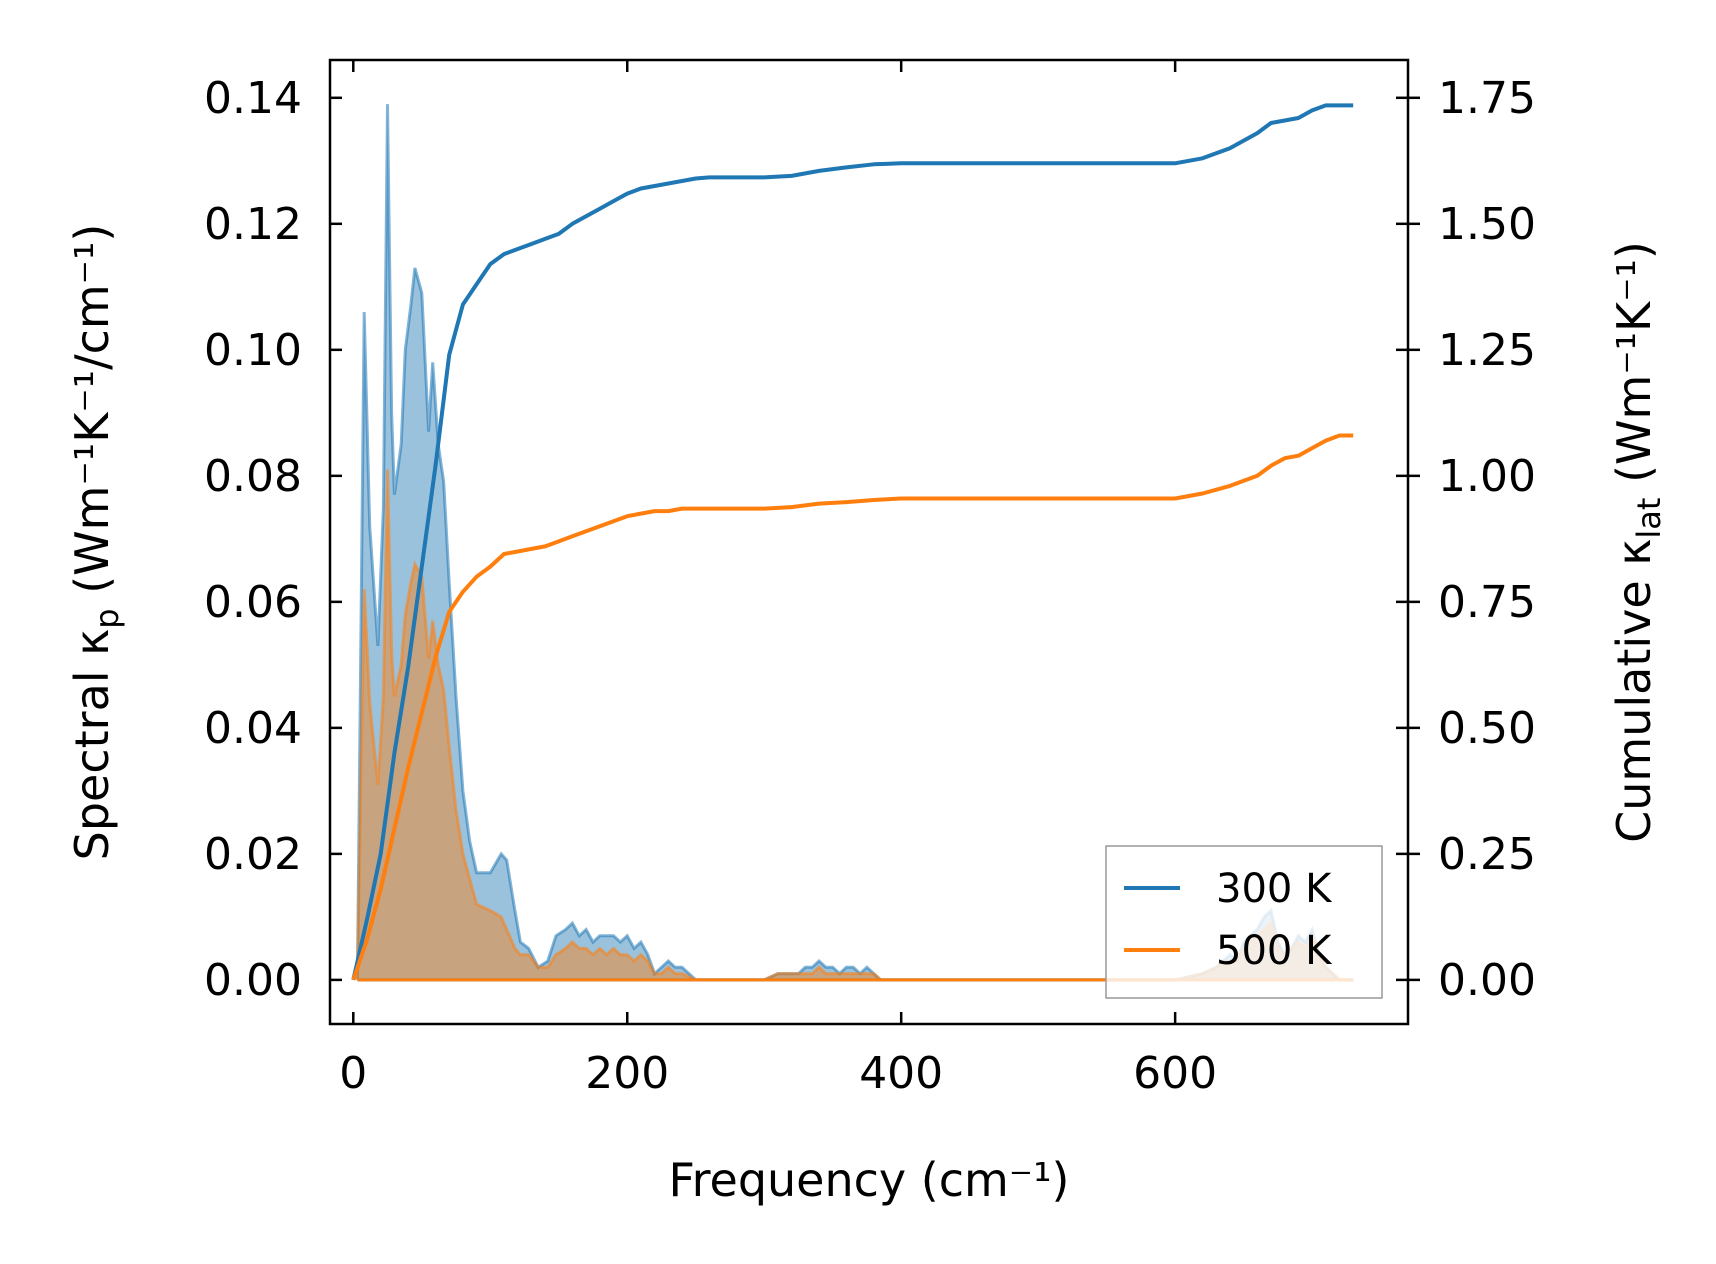 The height and width of the screenshot is (1264, 1716). Describe the element at coordinates (1487, 476) in the screenshot. I see `y-right-tick-label: 1.00` at that location.